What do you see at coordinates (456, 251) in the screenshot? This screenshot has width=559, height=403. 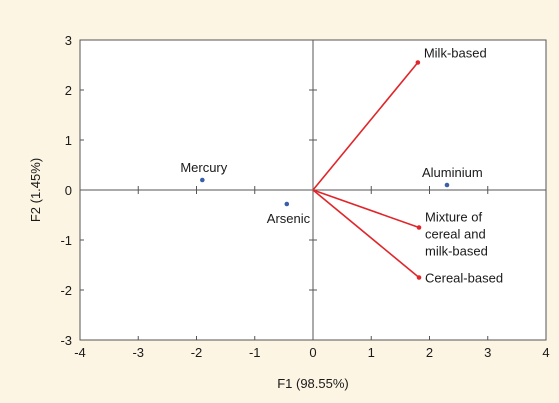 I see `variable-label: milk-based` at bounding box center [456, 251].